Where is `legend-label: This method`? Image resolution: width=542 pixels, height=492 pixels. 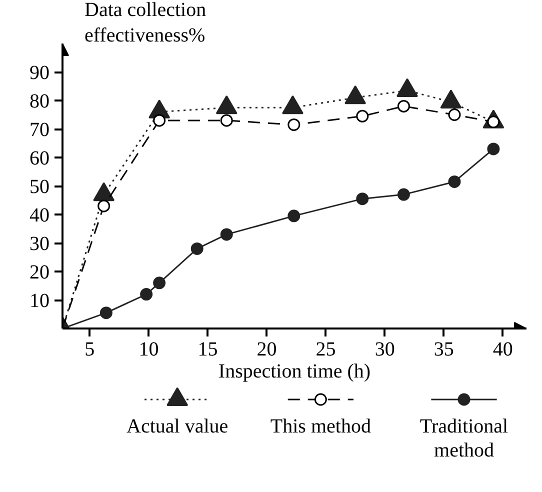 legend-label: This method is located at coordinates (320, 427).